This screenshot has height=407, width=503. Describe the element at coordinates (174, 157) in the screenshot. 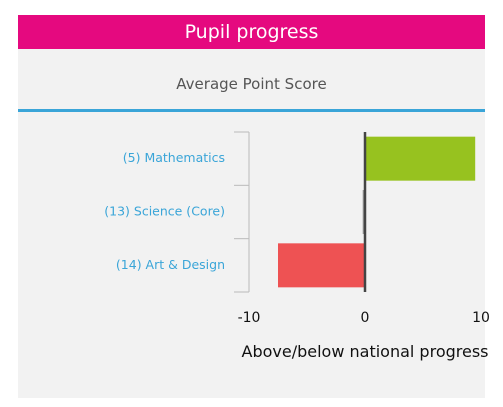

I see `category-label: (5) Mathematics` at that location.